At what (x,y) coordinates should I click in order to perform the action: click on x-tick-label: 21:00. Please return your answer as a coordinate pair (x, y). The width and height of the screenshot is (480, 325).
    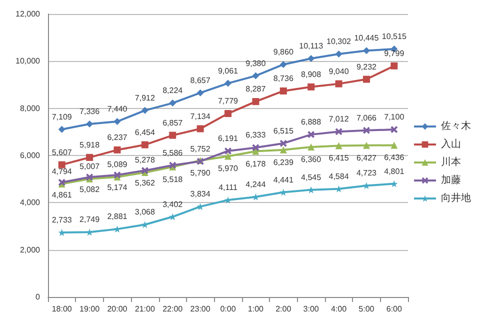
    Looking at the image, I should click on (145, 309).